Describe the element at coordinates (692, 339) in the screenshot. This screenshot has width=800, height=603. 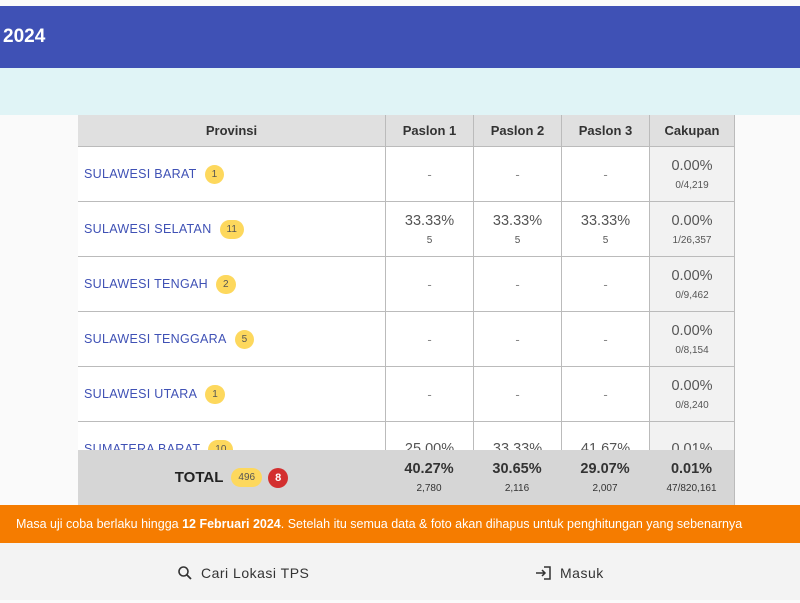
I see `coverage-cell: 0.00% 0/8,154` at that location.